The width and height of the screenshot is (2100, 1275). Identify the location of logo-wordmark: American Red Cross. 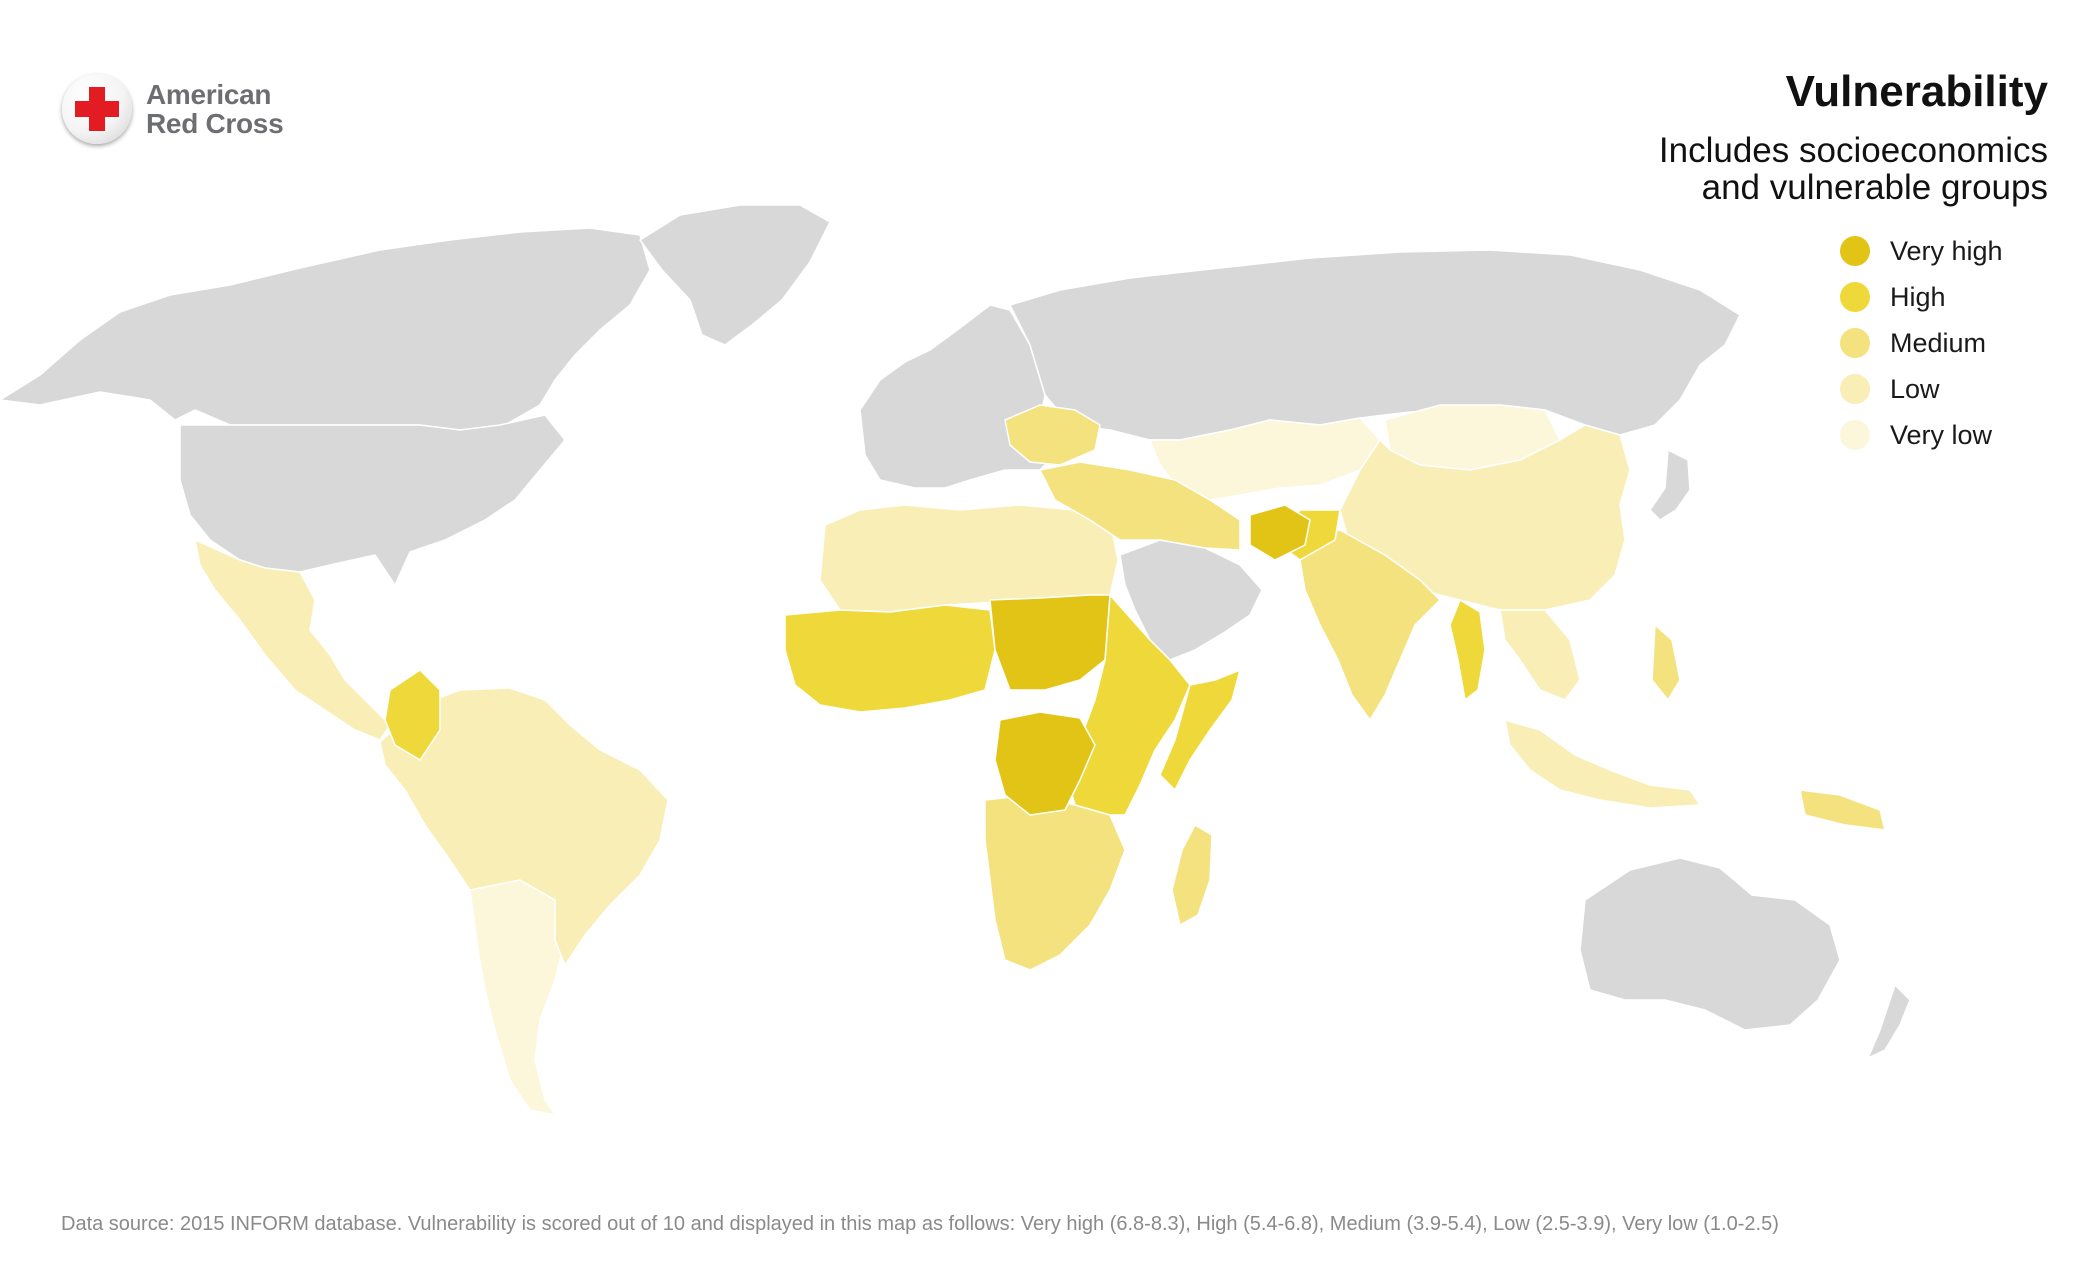
(215, 109).